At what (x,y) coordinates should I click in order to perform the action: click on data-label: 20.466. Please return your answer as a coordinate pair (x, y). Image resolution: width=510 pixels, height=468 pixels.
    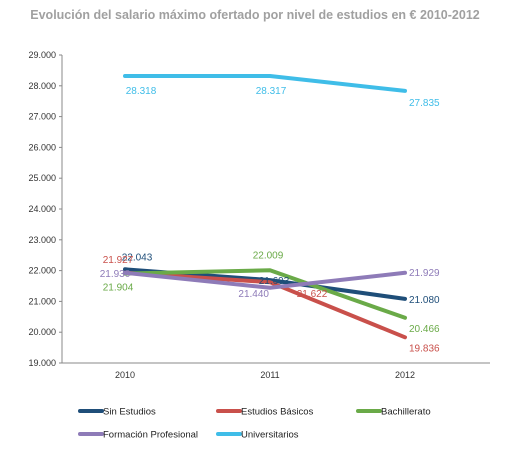
    Looking at the image, I should click on (424, 329).